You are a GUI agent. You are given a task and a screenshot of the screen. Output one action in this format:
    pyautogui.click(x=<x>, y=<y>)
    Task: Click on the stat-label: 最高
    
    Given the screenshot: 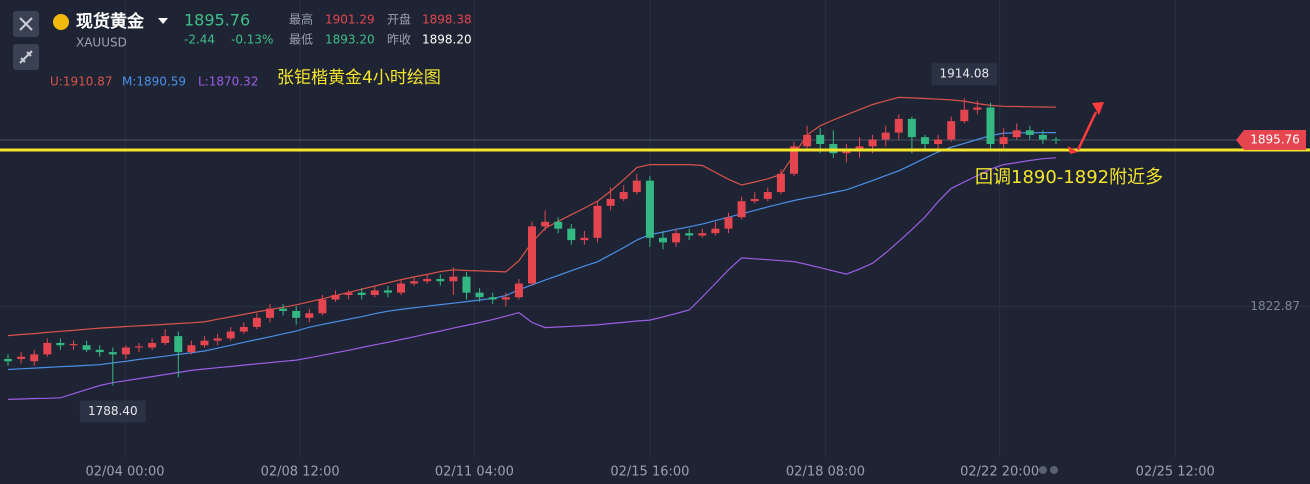 What is the action you would take?
    pyautogui.click(x=301, y=19)
    